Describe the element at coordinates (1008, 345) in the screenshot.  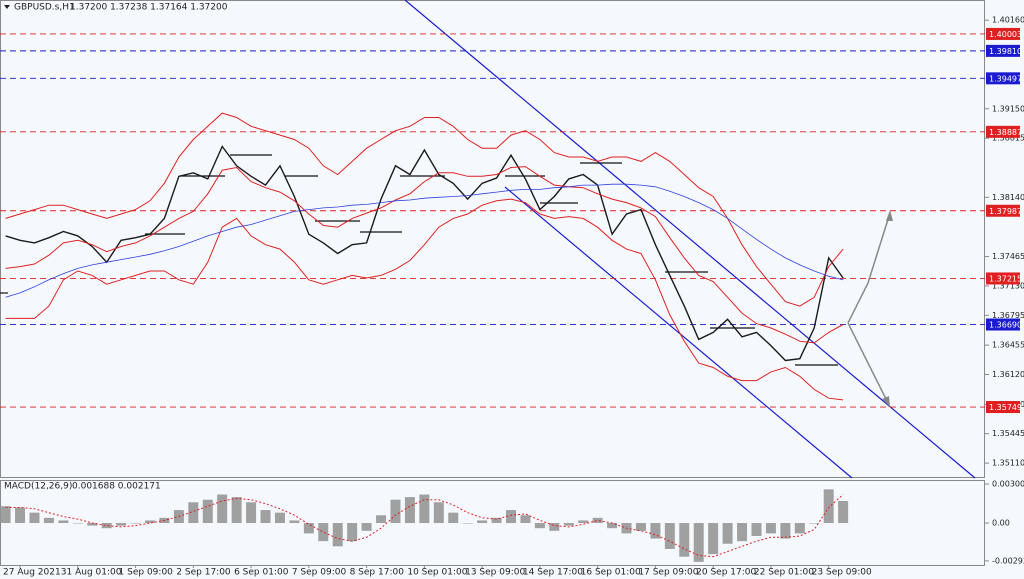
I see `y-tick-label: 1.36455` at that location.